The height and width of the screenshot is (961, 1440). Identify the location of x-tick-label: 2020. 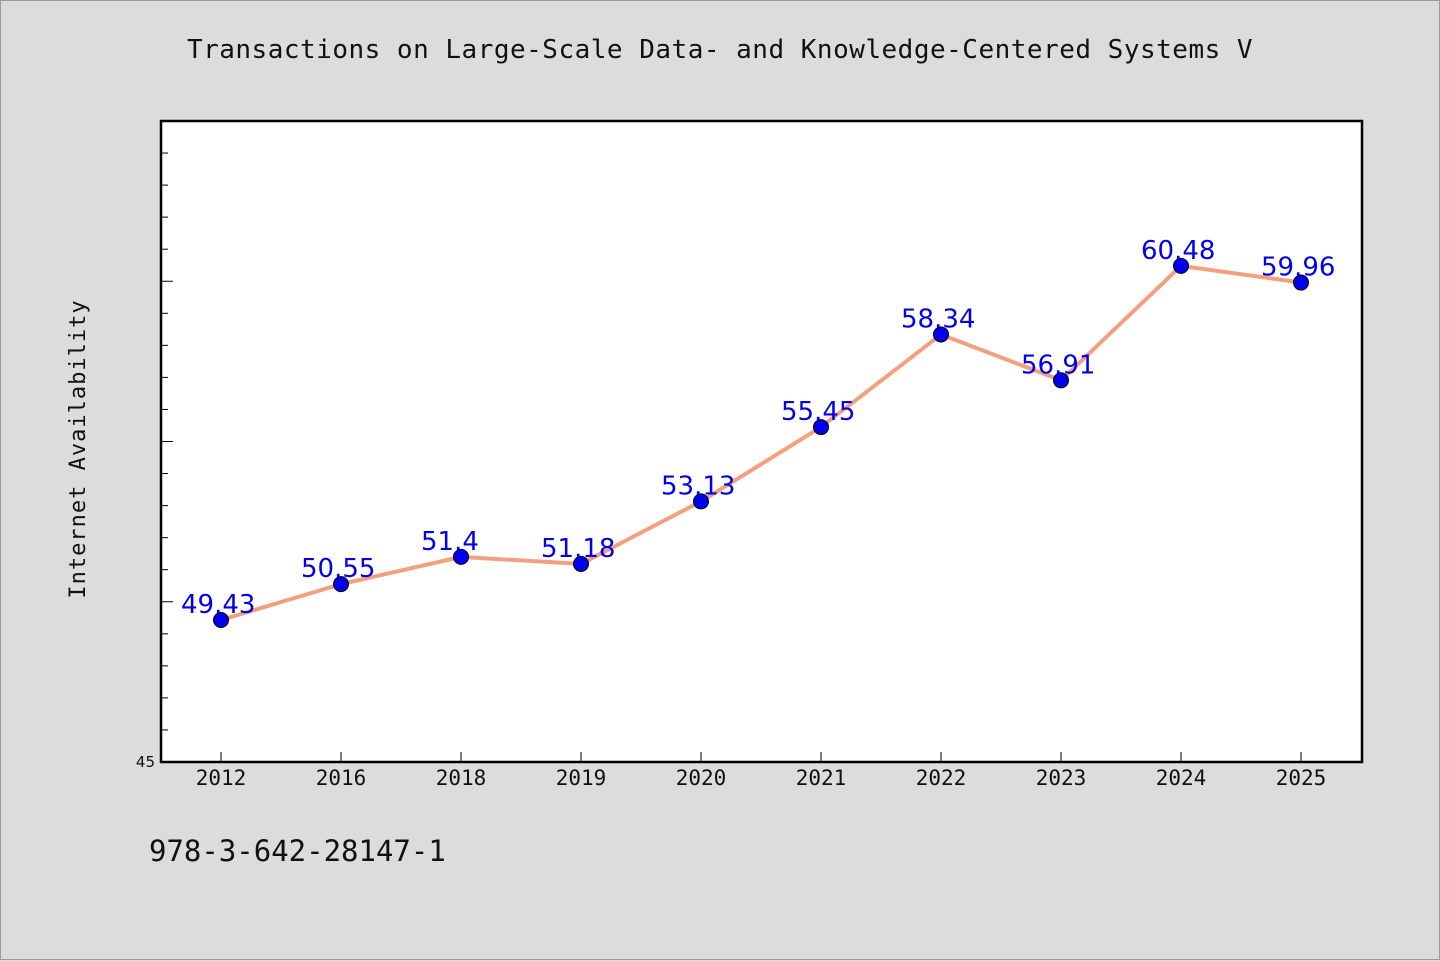
(701, 778).